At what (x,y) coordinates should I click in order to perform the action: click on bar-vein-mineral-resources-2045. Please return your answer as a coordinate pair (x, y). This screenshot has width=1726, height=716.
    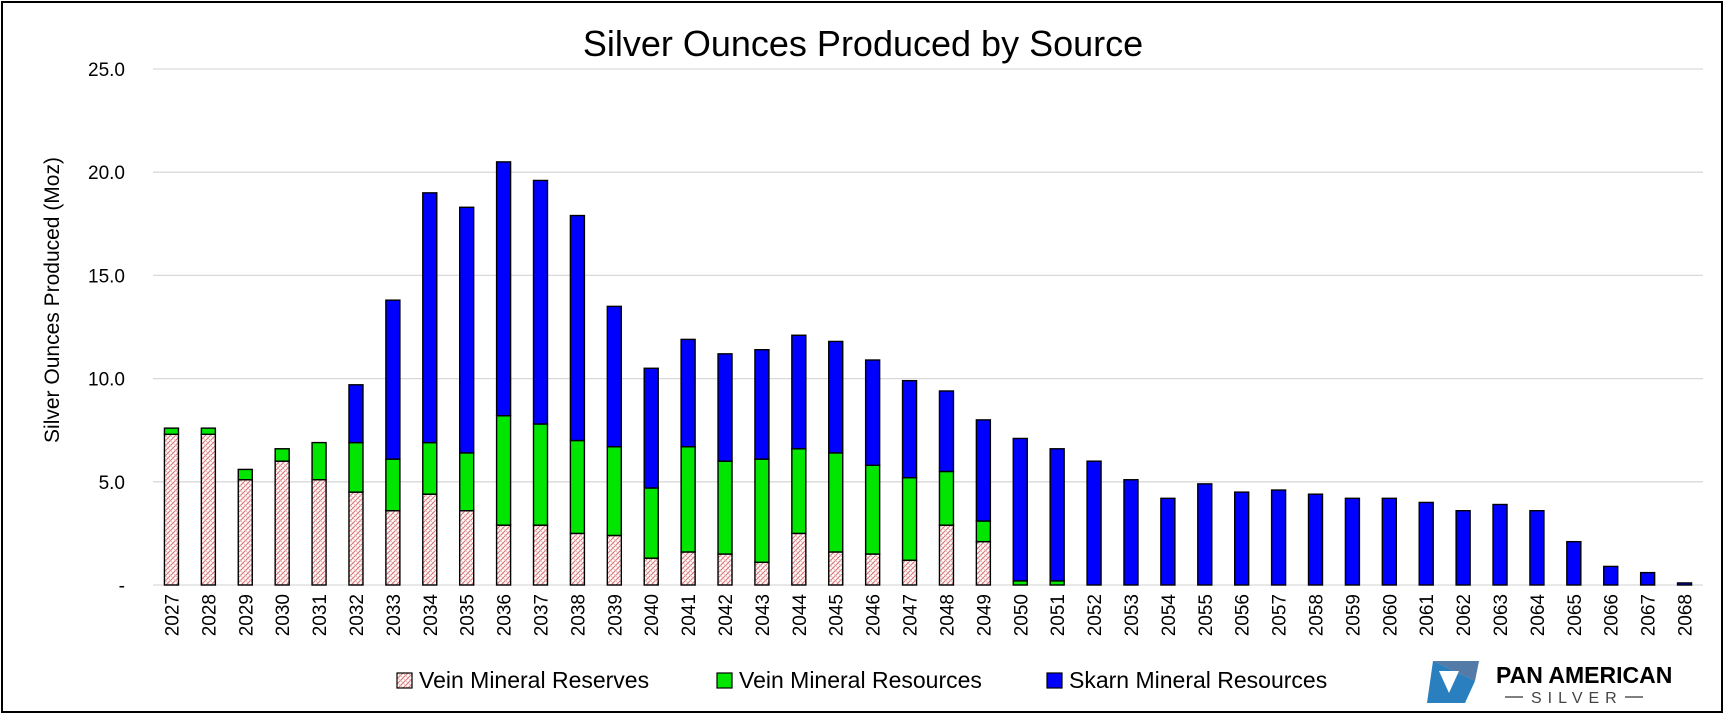
    Looking at the image, I should click on (836, 502).